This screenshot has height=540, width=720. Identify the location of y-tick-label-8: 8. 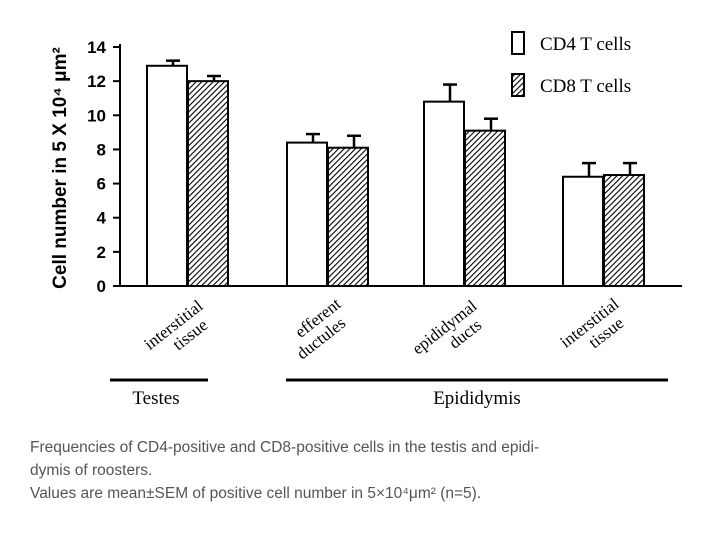
(101, 149).